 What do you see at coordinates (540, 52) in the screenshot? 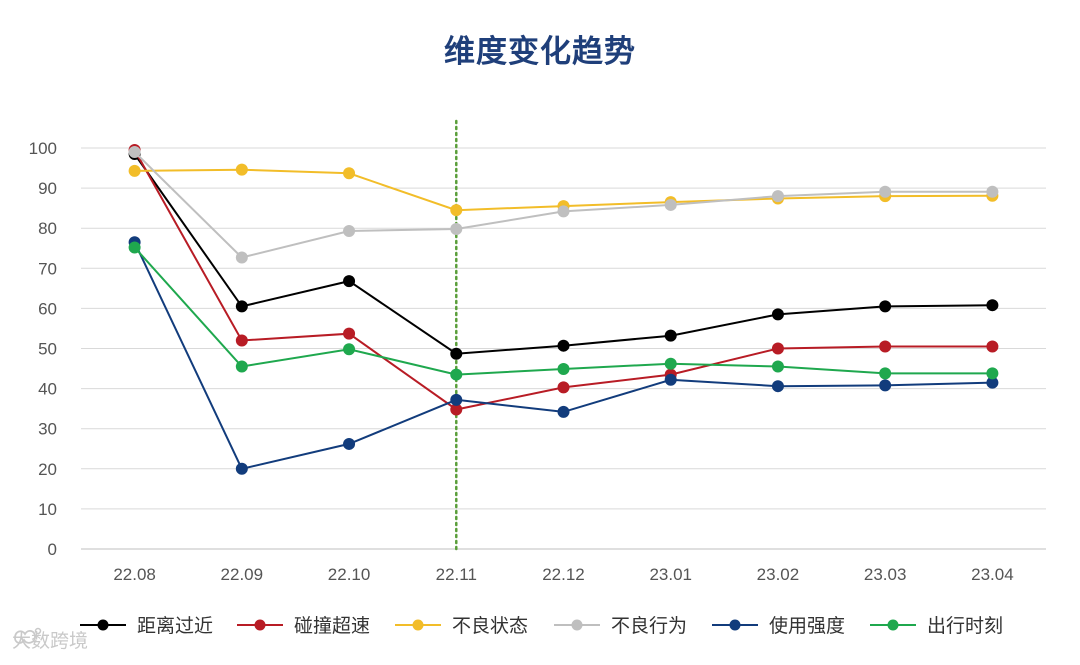
I see `chart-title: 维度变化趋势` at bounding box center [540, 52].